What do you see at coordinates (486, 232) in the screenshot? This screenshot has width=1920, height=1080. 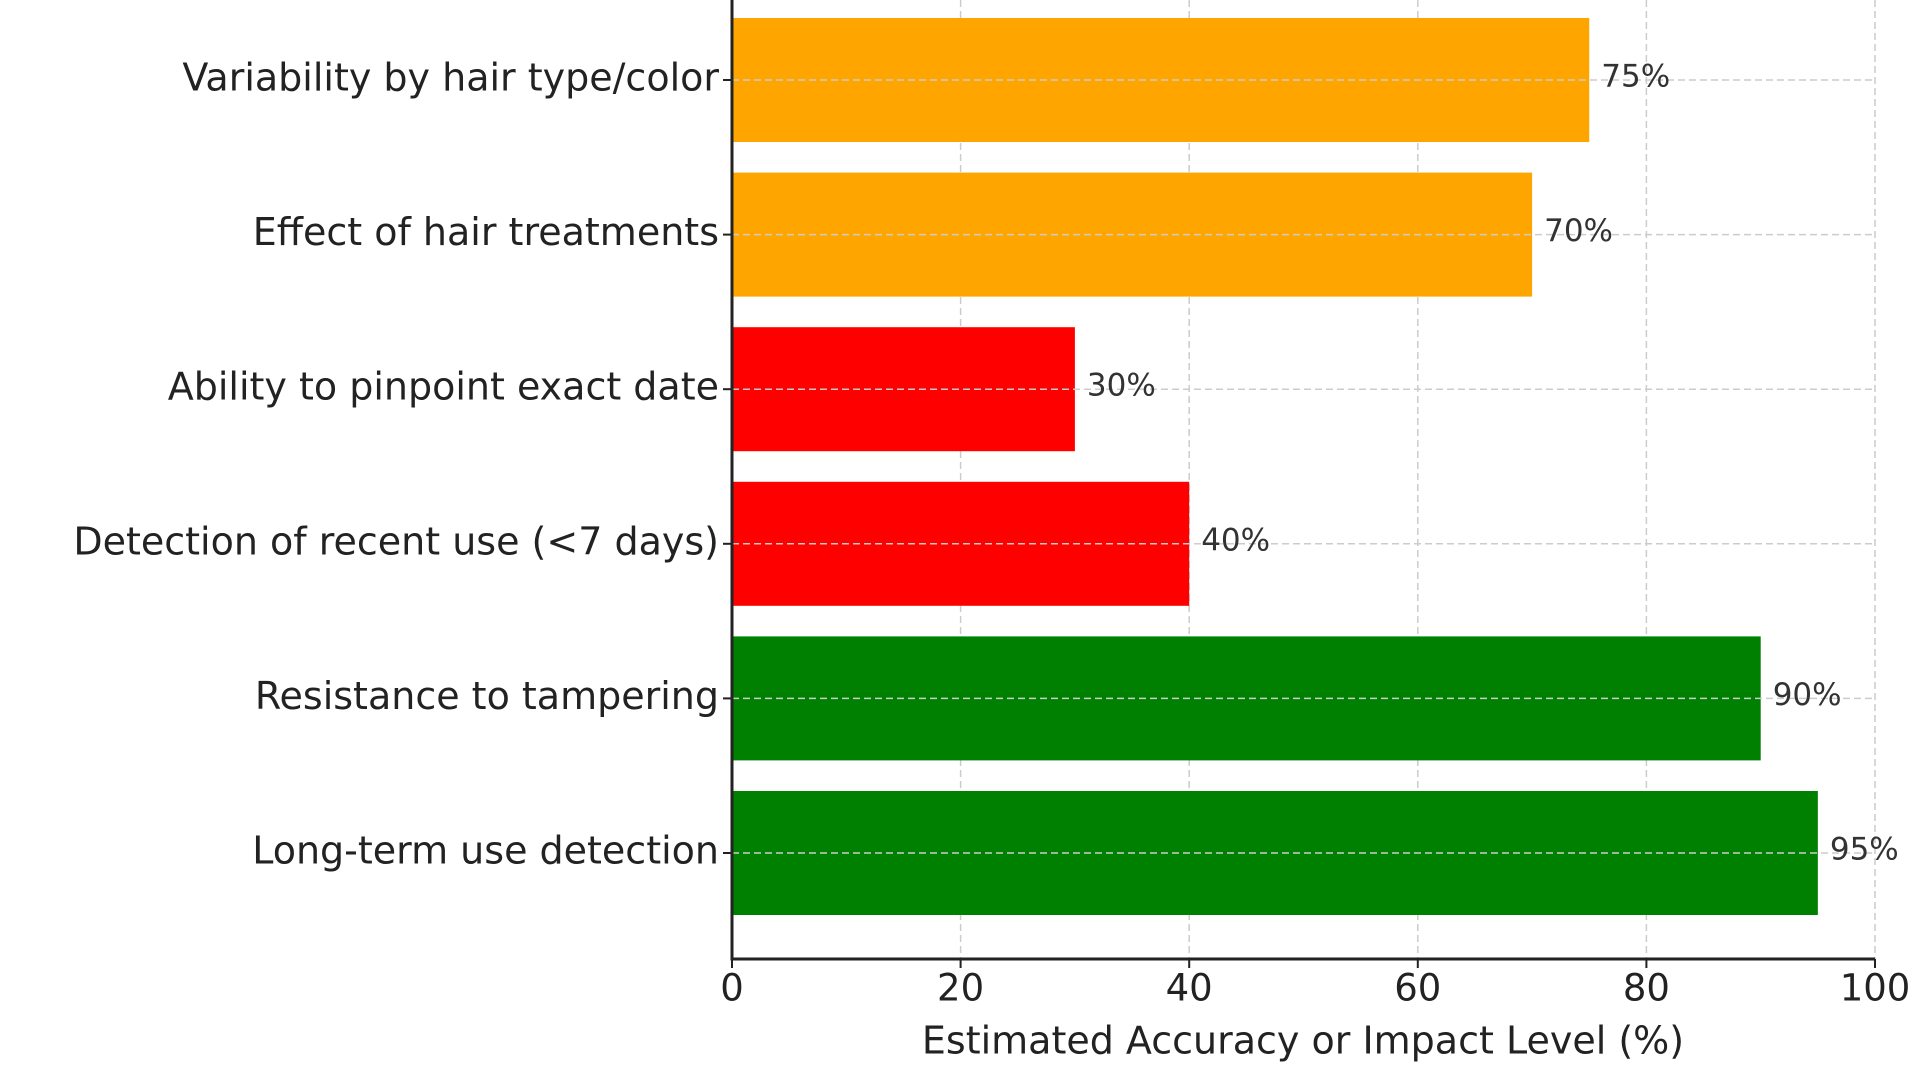 I see `y-tick-label: Effect of hair treatments` at bounding box center [486, 232].